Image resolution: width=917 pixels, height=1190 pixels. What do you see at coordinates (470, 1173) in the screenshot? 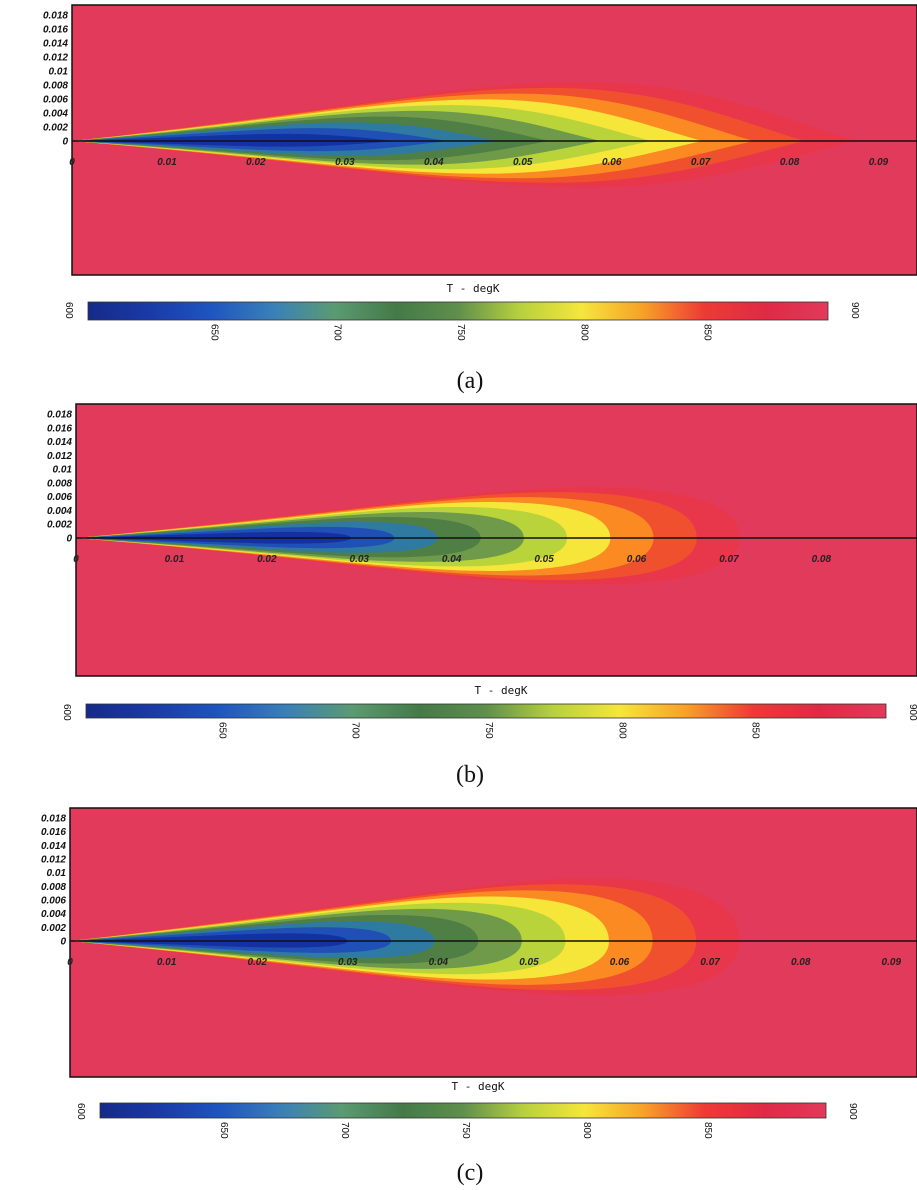
I see `panel-caption: (c)` at bounding box center [470, 1173].